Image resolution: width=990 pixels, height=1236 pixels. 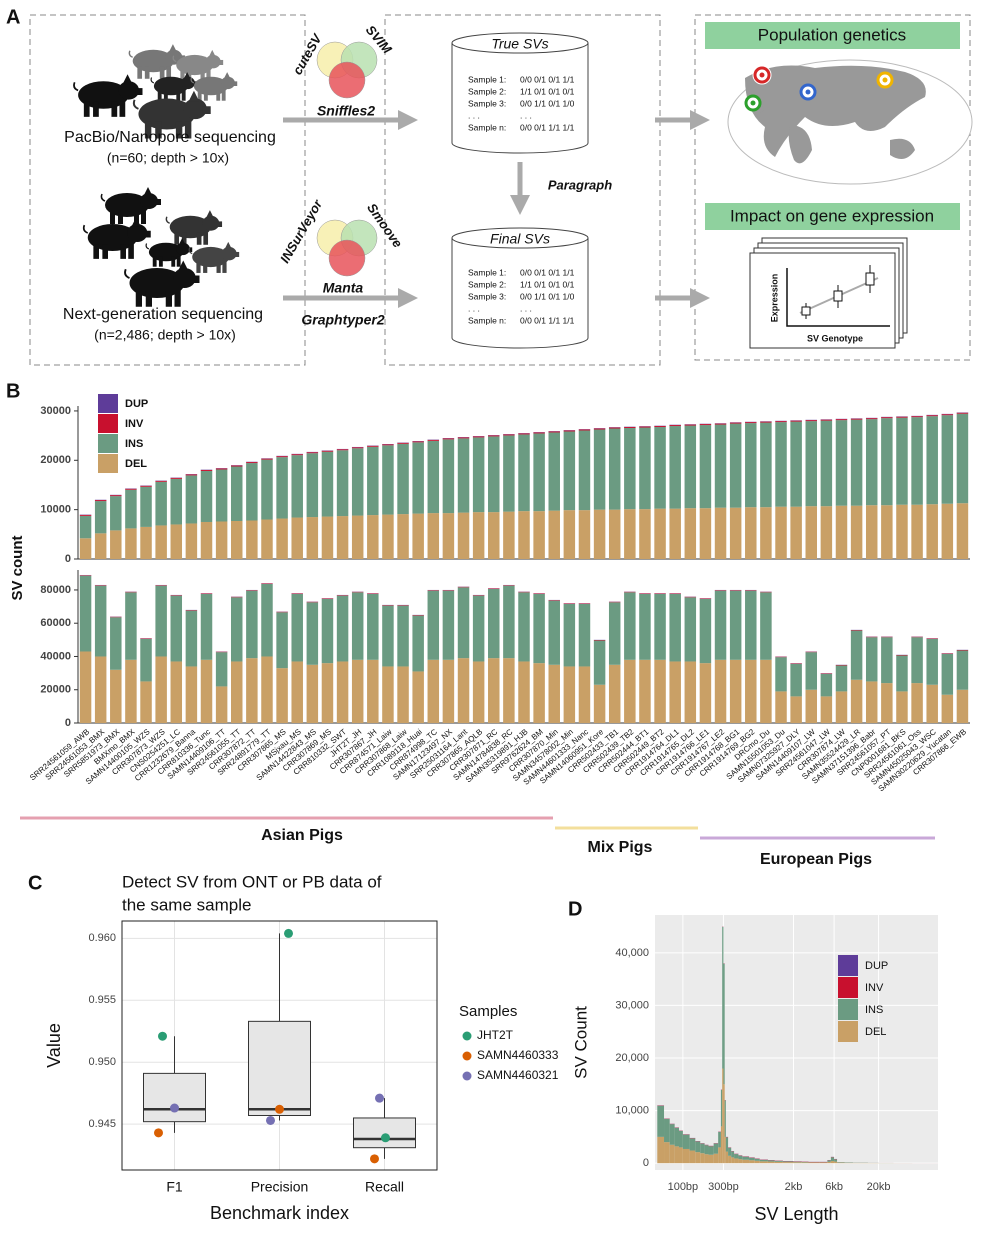 What do you see at coordinates (163, 314) in the screenshot?
I see `label: Next-generation sequencing` at bounding box center [163, 314].